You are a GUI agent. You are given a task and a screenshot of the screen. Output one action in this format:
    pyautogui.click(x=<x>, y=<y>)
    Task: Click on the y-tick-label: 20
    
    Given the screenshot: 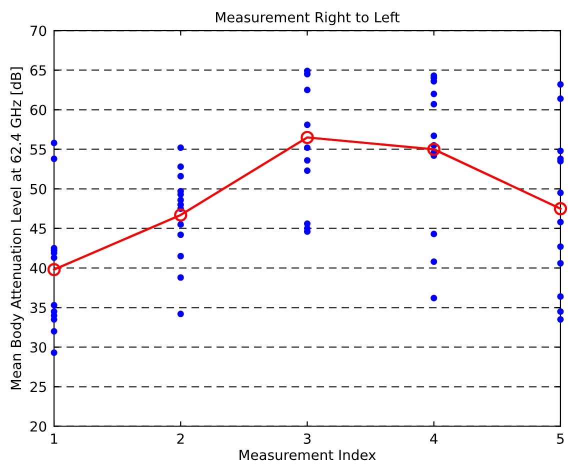 What is the action you would take?
    pyautogui.click(x=38, y=426)
    